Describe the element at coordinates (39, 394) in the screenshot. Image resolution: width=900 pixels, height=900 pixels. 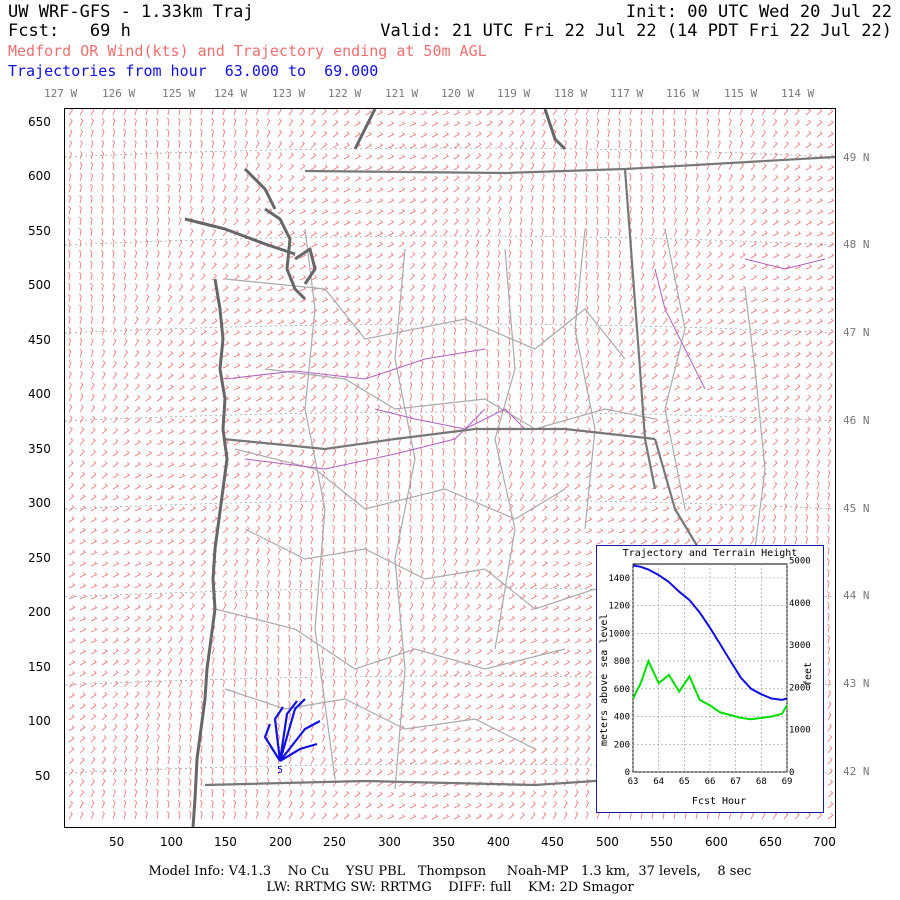
I see `y-tick-label: 400` at that location.